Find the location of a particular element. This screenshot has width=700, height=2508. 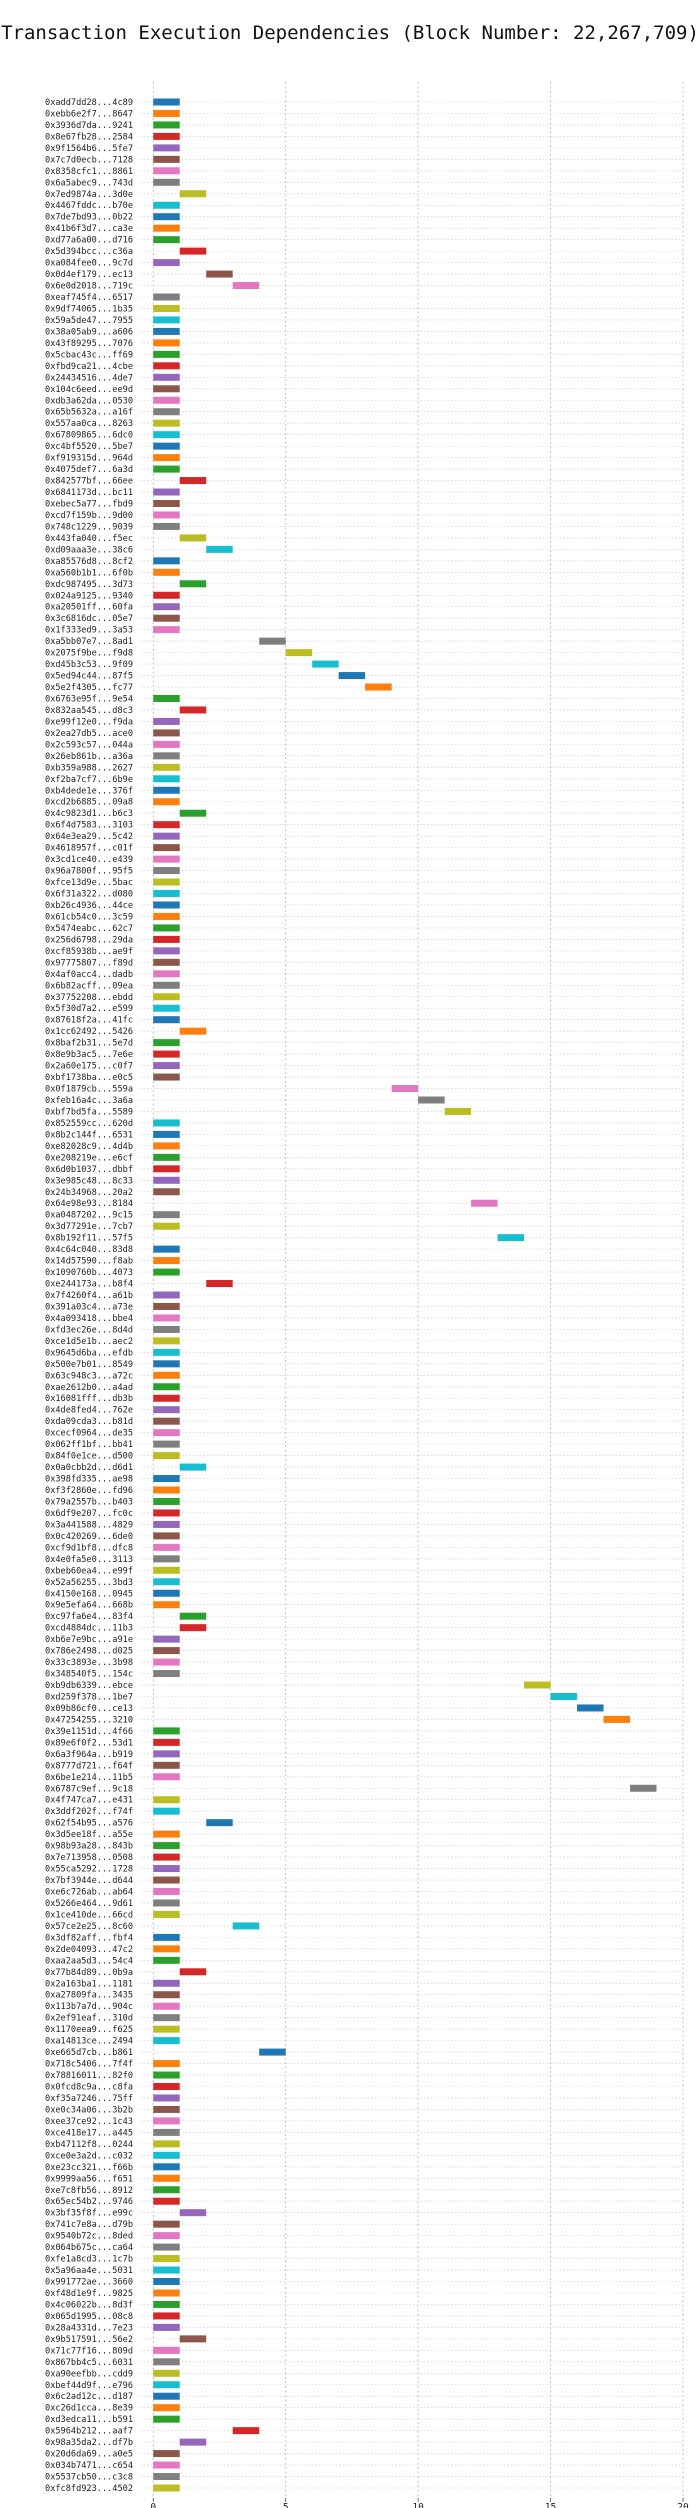

x-tick-labels: 0 5 10 15 20 is located at coordinates (419, 2503).